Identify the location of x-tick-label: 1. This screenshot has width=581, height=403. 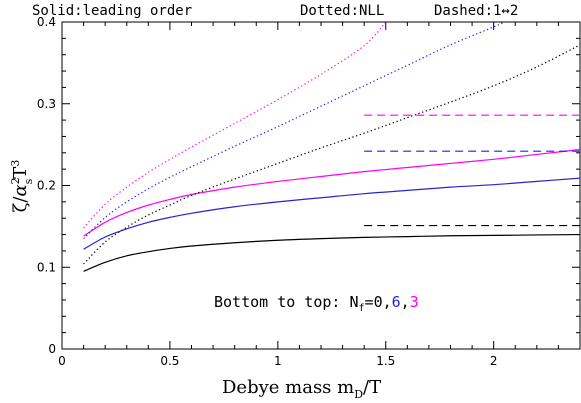
(278, 361).